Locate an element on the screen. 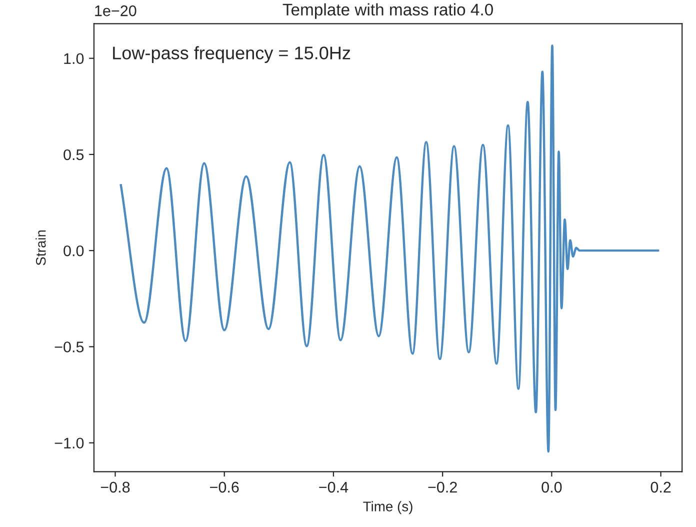 This screenshot has height=527, width=696. y-tick-label: 0.0 is located at coordinates (74, 250).